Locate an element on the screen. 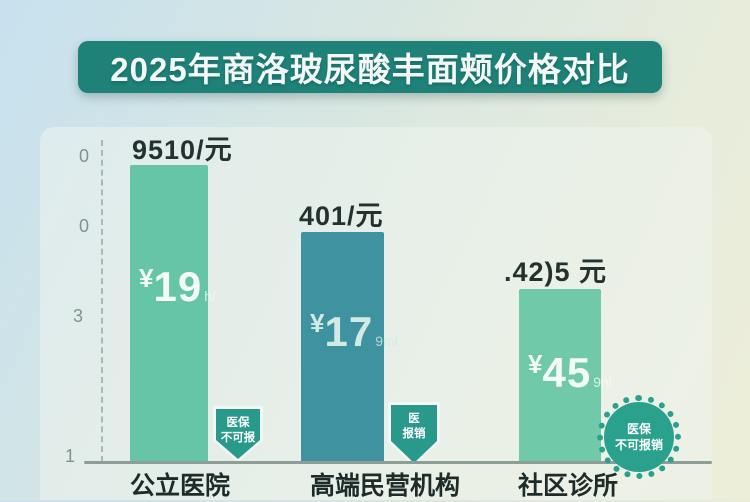 The height and width of the screenshot is (502, 750). bar-price-label: ¥45 9nl is located at coordinates (570, 373).